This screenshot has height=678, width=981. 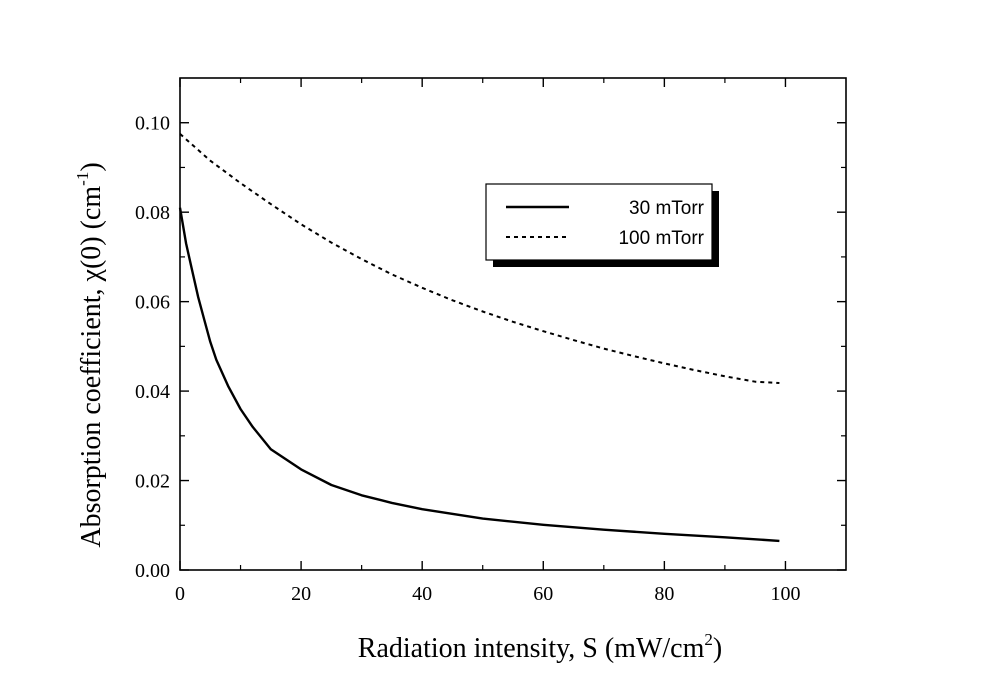 I want to click on x-axis-title-sup: 2, so click(x=708, y=639).